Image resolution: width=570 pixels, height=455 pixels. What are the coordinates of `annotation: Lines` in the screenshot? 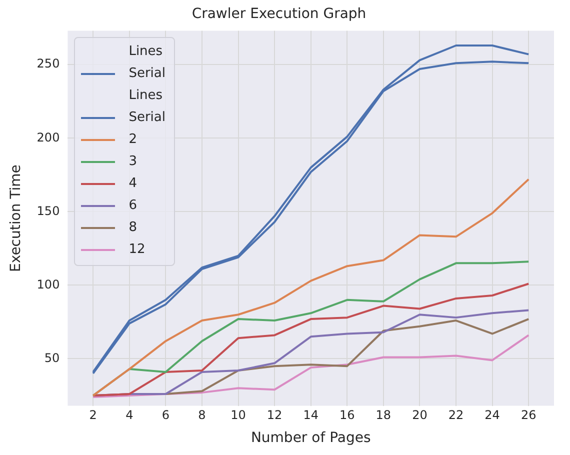 It's located at (146, 95).